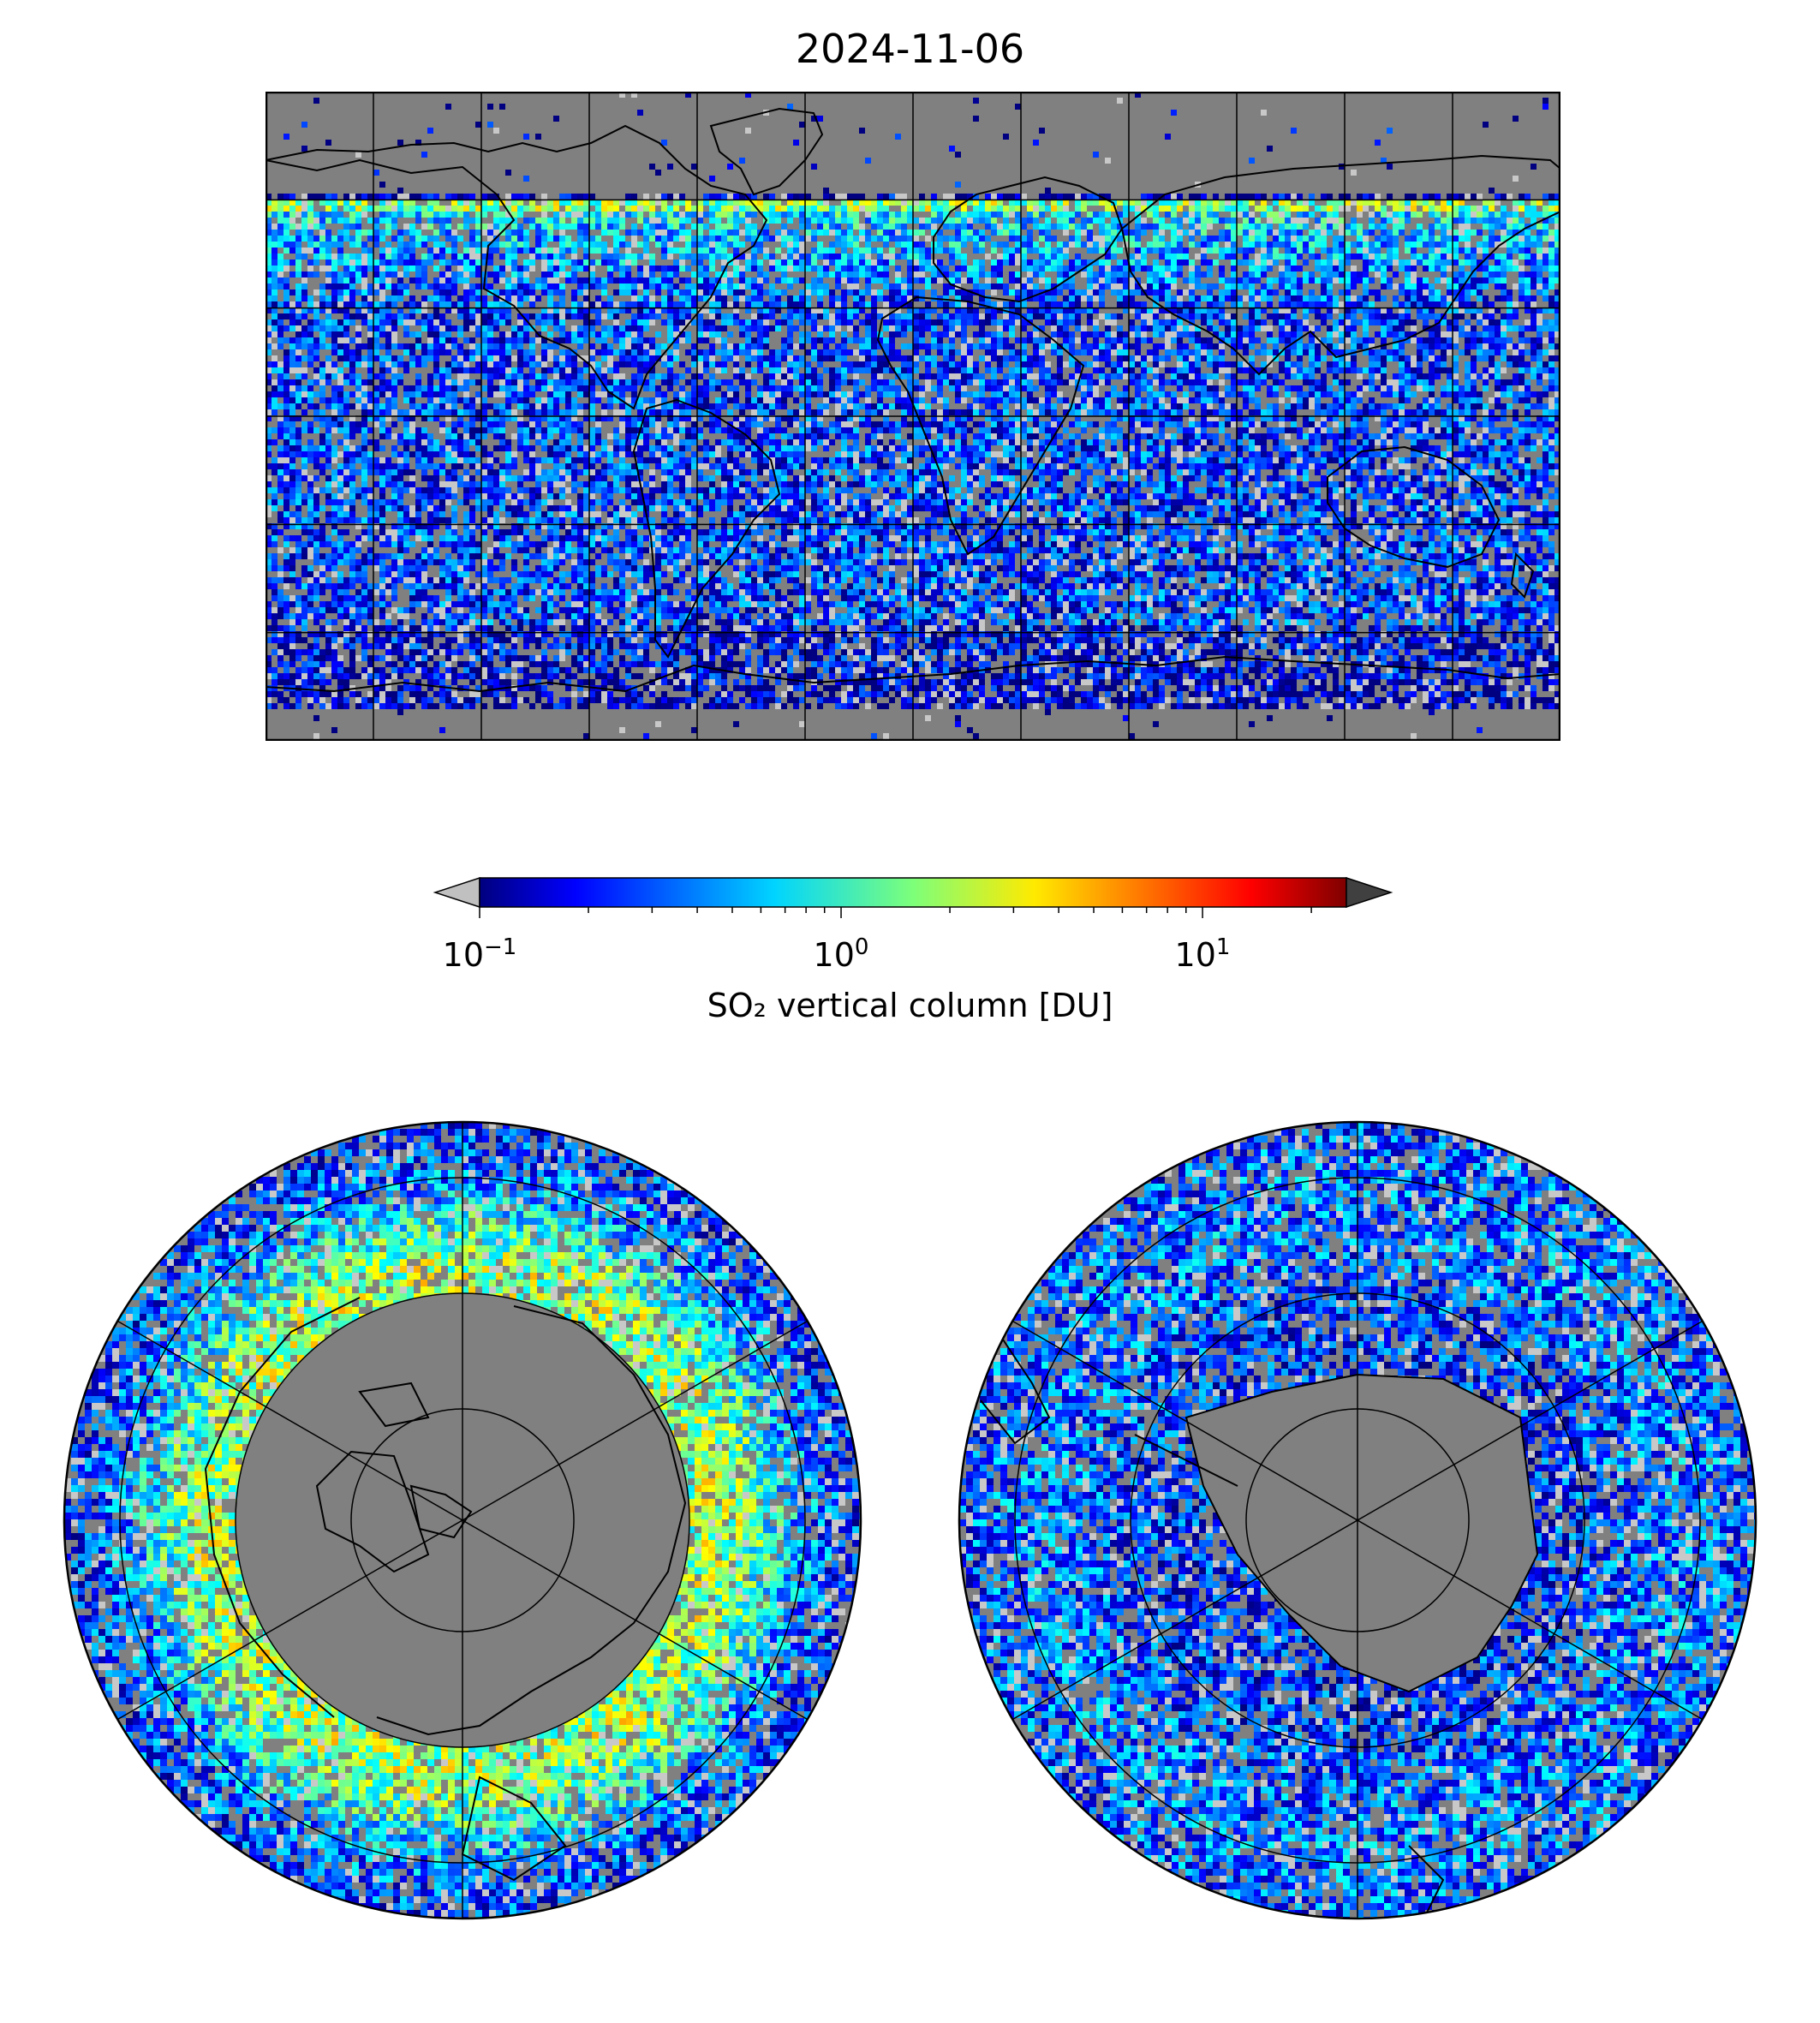 This screenshot has width=1820, height=2023. I want to click on colorbar-tick-label: 10⁰, so click(841, 954).